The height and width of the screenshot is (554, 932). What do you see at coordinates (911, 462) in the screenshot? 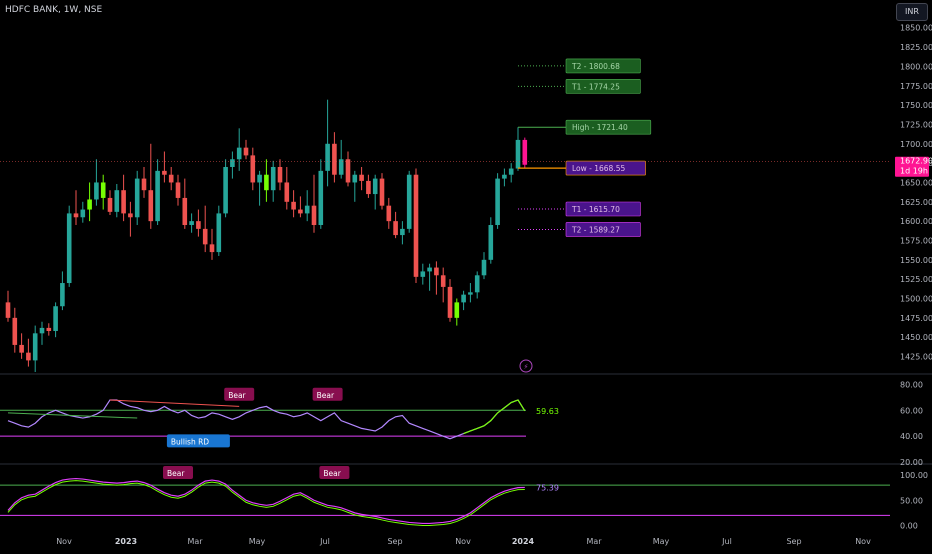
I see `rsi-axis-label: 20.00` at bounding box center [911, 462].